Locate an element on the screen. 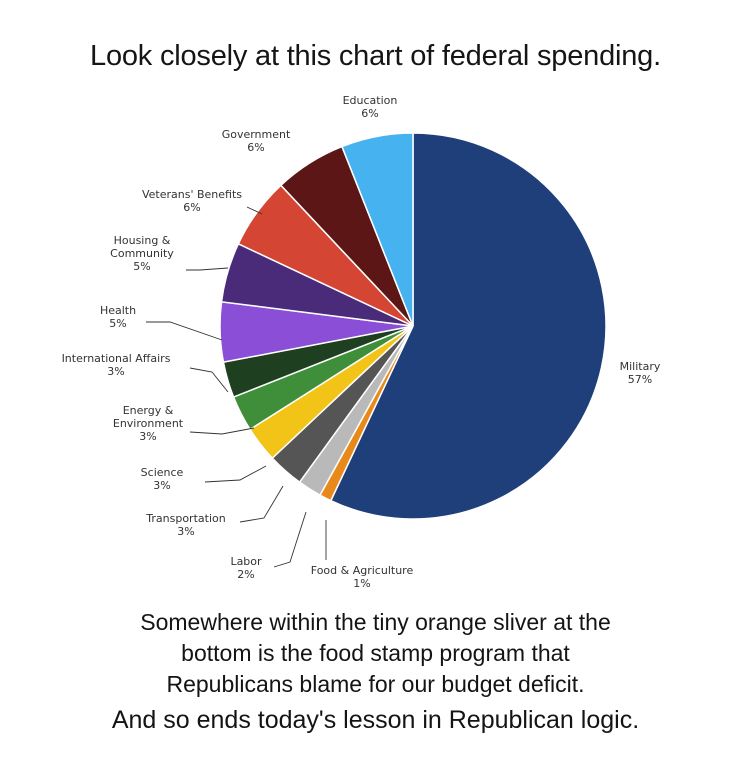  slice-label-line-labor-1: 2% is located at coordinates (245, 574).